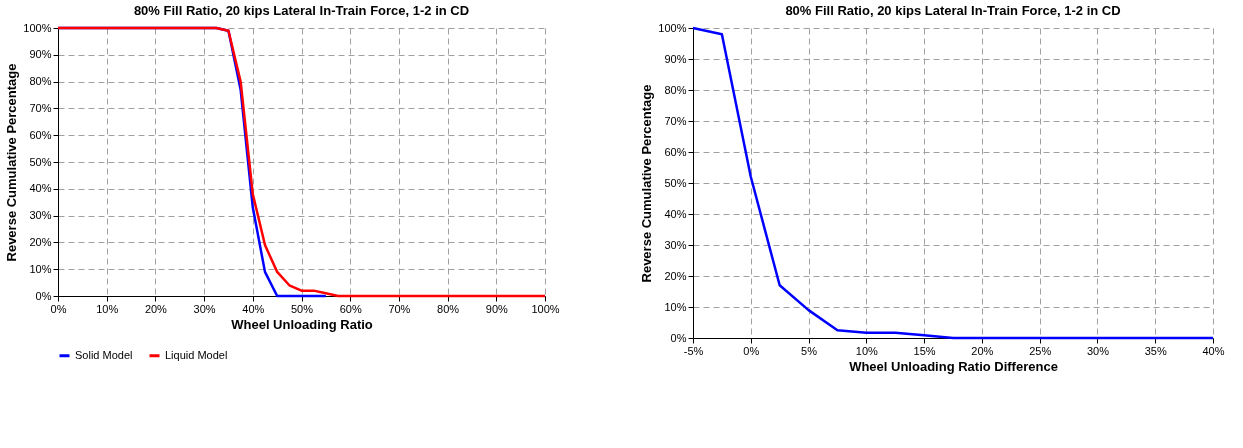 The width and height of the screenshot is (1243, 448). Describe the element at coordinates (104, 354) in the screenshot. I see `legend-label: Solid Model` at that location.